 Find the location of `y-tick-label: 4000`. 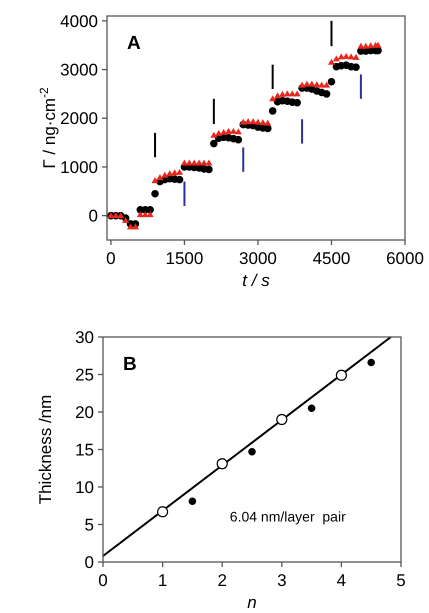

y-tick-label: 4000 is located at coordinates (79, 21).